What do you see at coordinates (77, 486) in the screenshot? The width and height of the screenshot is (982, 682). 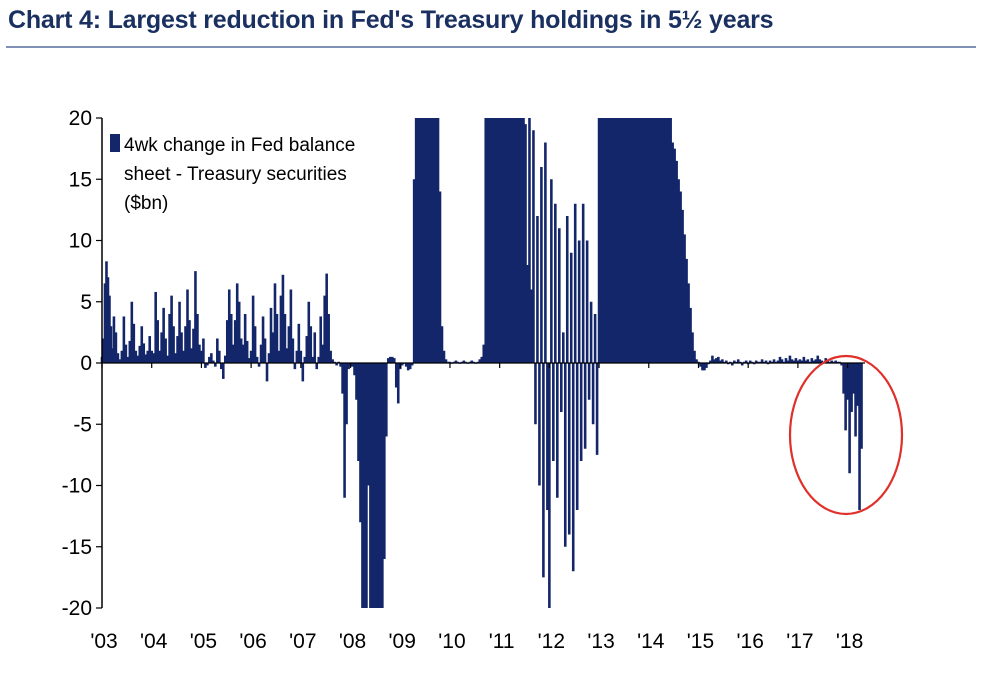 I see `y-tick-label: -10` at bounding box center [77, 486].